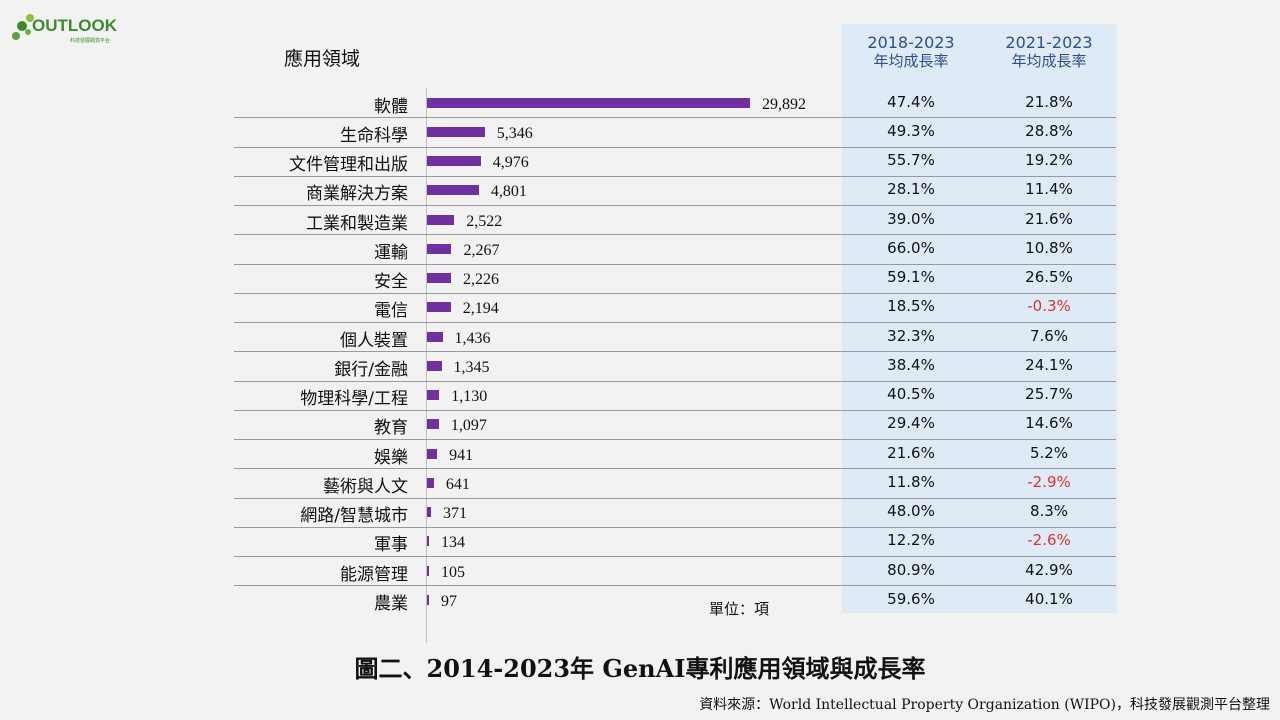  What do you see at coordinates (911, 423) in the screenshot?
I see `rate-2018-2023-cell: 29.4%` at bounding box center [911, 423].